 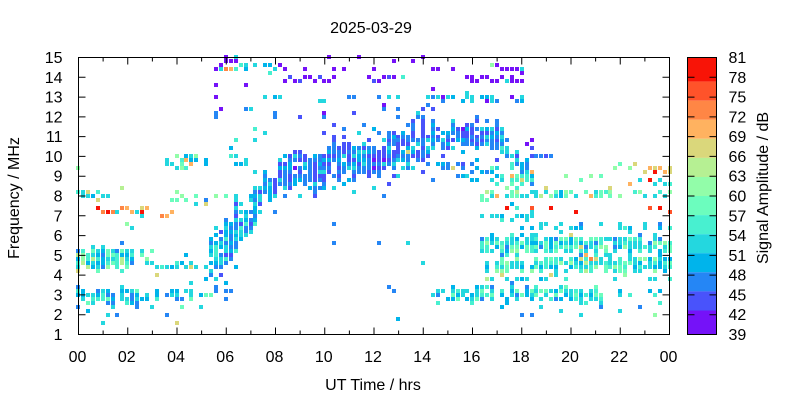 What do you see at coordinates (58, 276) in the screenshot?
I see `svg-text: 4` at bounding box center [58, 276].